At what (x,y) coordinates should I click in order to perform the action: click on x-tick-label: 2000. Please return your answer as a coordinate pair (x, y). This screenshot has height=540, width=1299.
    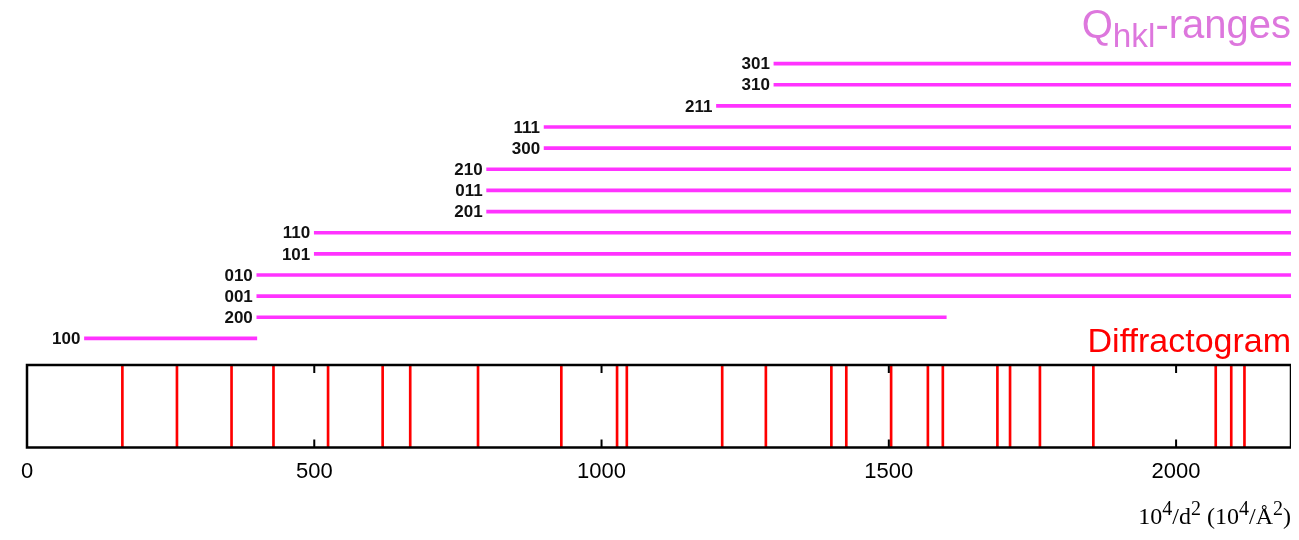
    Looking at the image, I should click on (1176, 470).